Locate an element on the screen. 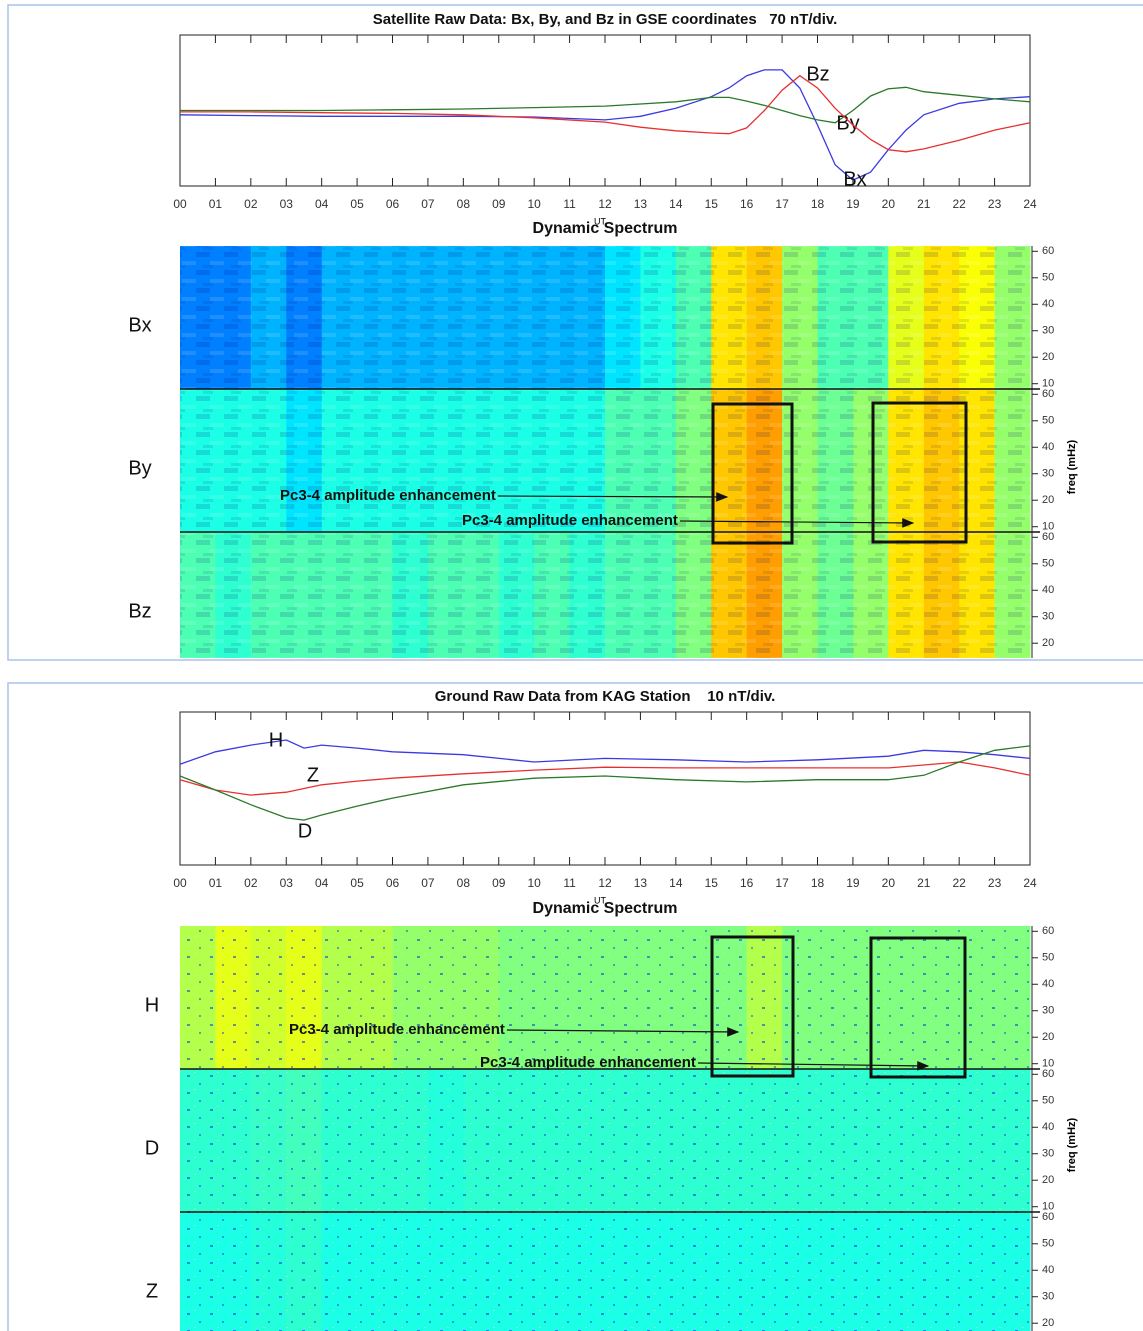  panel-label: H is located at coordinates (152, 1005).